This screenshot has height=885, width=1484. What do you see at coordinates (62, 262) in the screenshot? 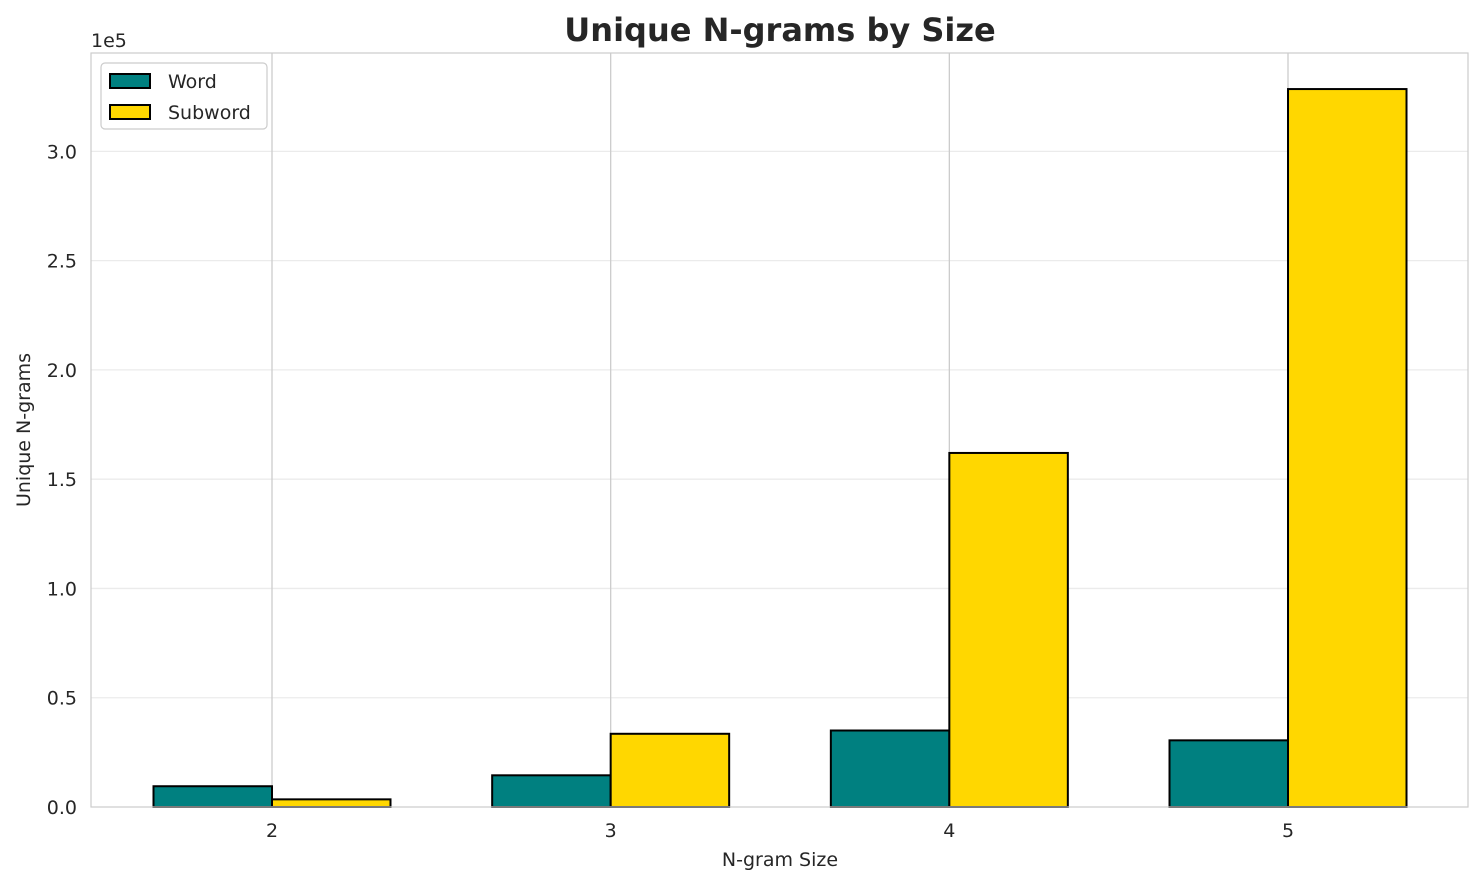
I see `y-tick-label: 2.5` at bounding box center [62, 262].